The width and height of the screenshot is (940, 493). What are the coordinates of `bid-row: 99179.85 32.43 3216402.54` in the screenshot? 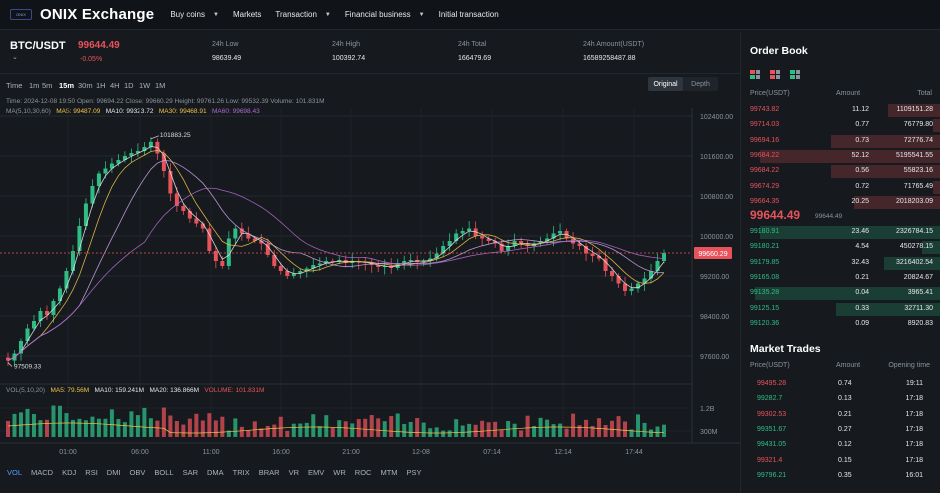 It's located at (840, 263).